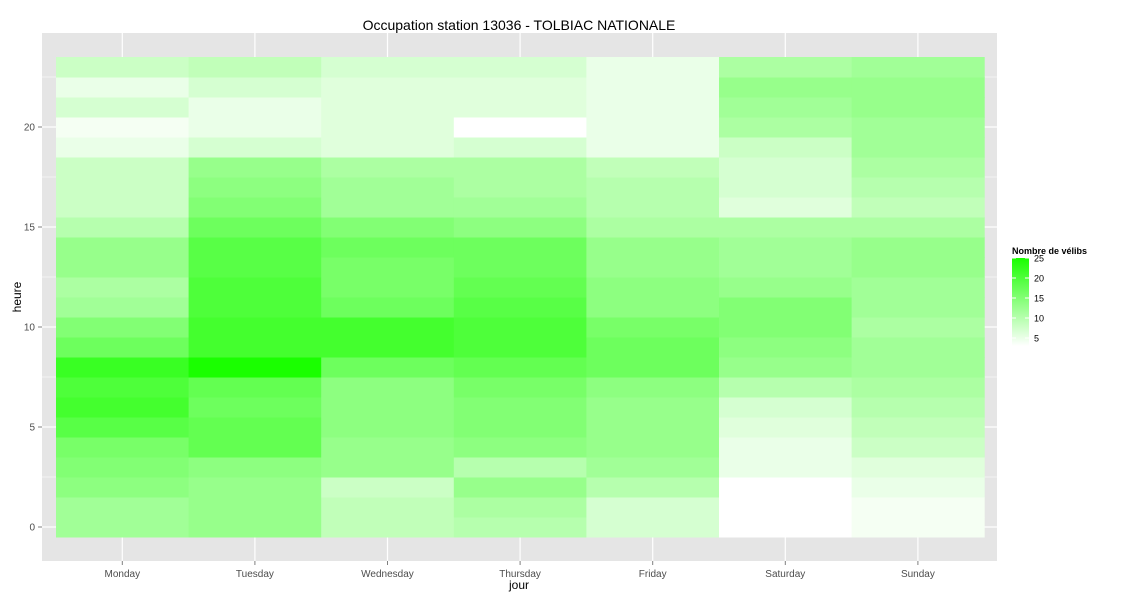  What do you see at coordinates (30, 328) in the screenshot?
I see `y-tick-label: 10` at bounding box center [30, 328].